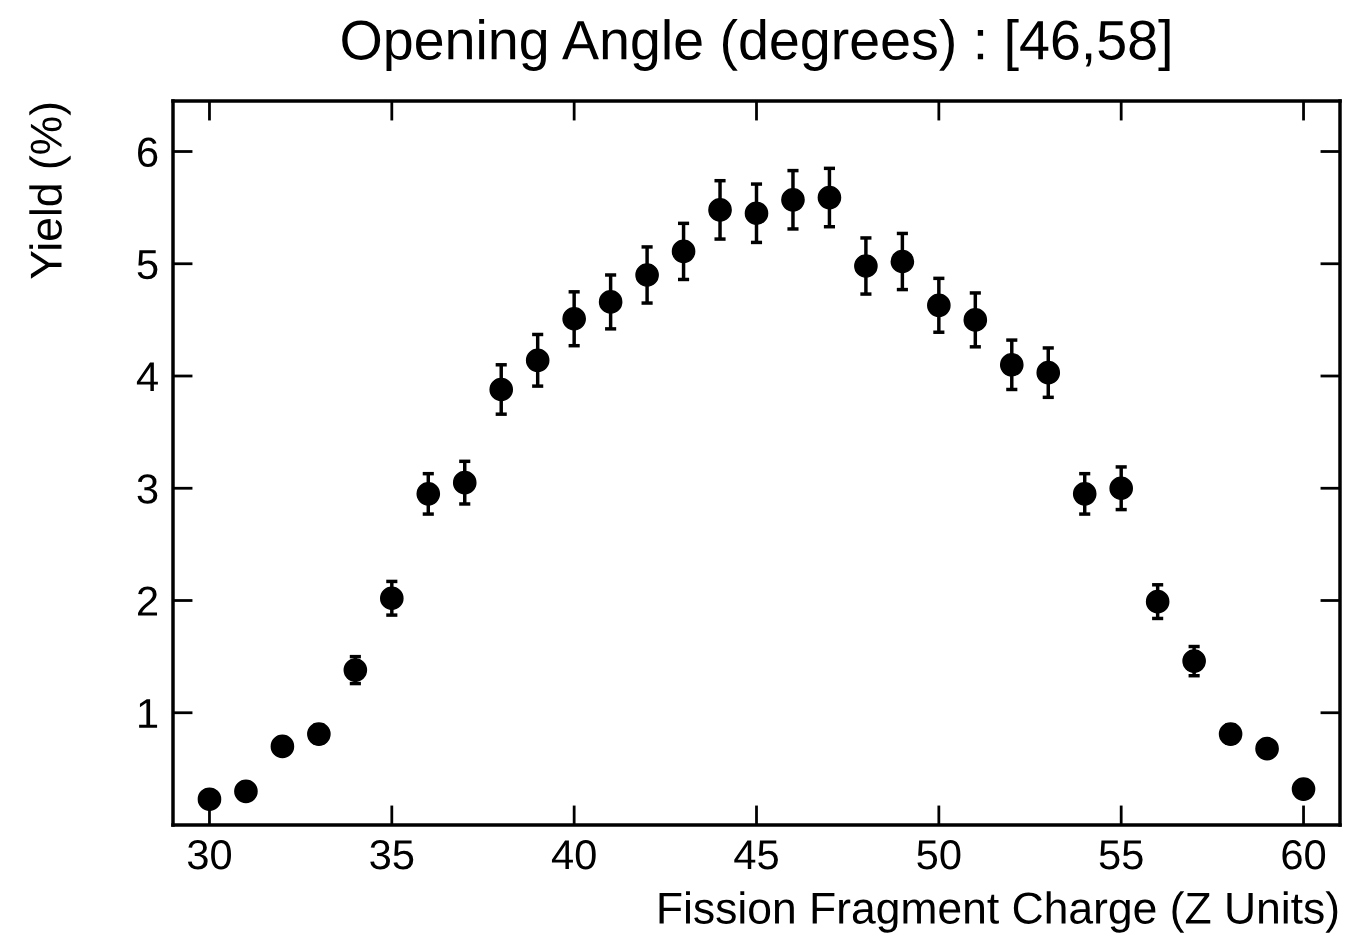 The width and height of the screenshot is (1347, 946). Describe the element at coordinates (1121, 855) in the screenshot. I see `x-tick-label: 55` at that location.